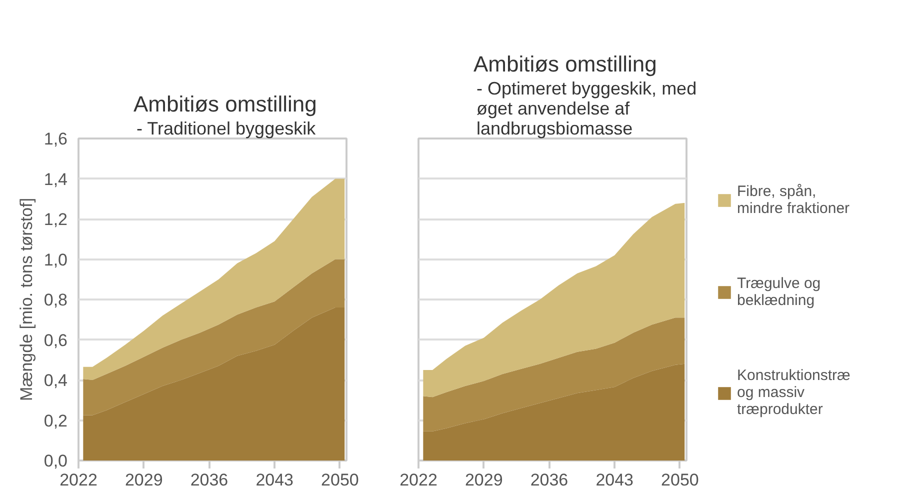 This screenshot has width=921, height=504. Describe the element at coordinates (586, 108) in the screenshot. I see `chart-subtitle: - Optimeret byggeskik, med øget anvendelse af landbrugsbiomasse` at that location.